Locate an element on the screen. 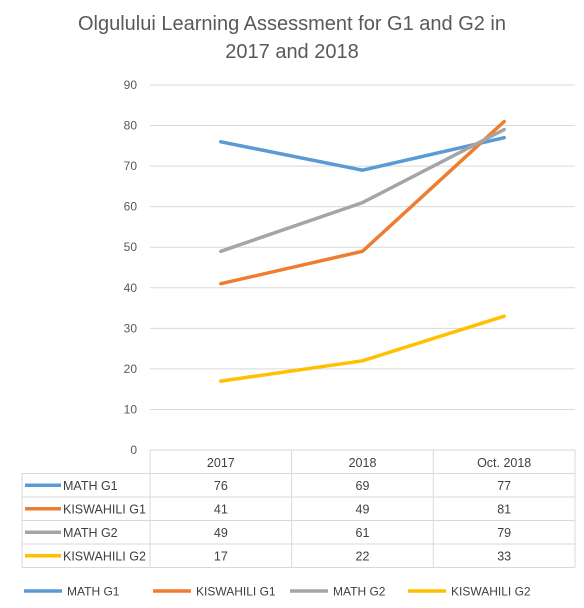 The height and width of the screenshot is (608, 584). y-tick-label: 60 is located at coordinates (131, 207).